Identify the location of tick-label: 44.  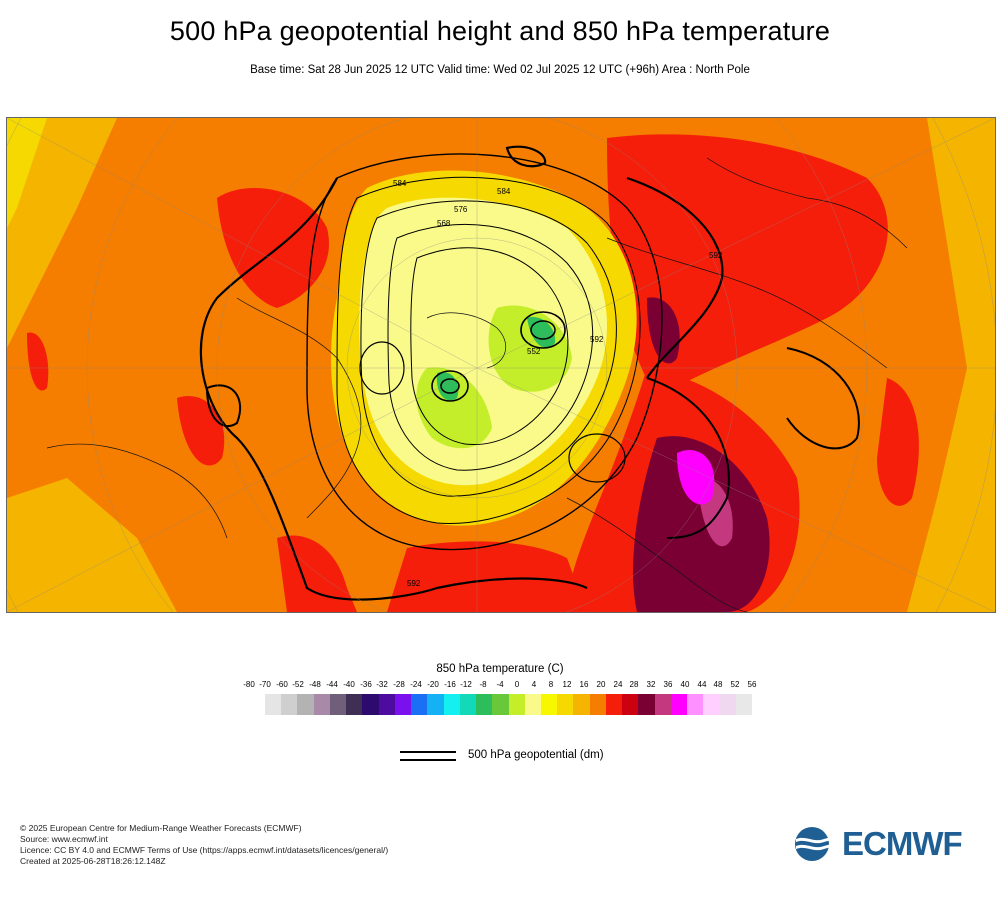
(702, 684).